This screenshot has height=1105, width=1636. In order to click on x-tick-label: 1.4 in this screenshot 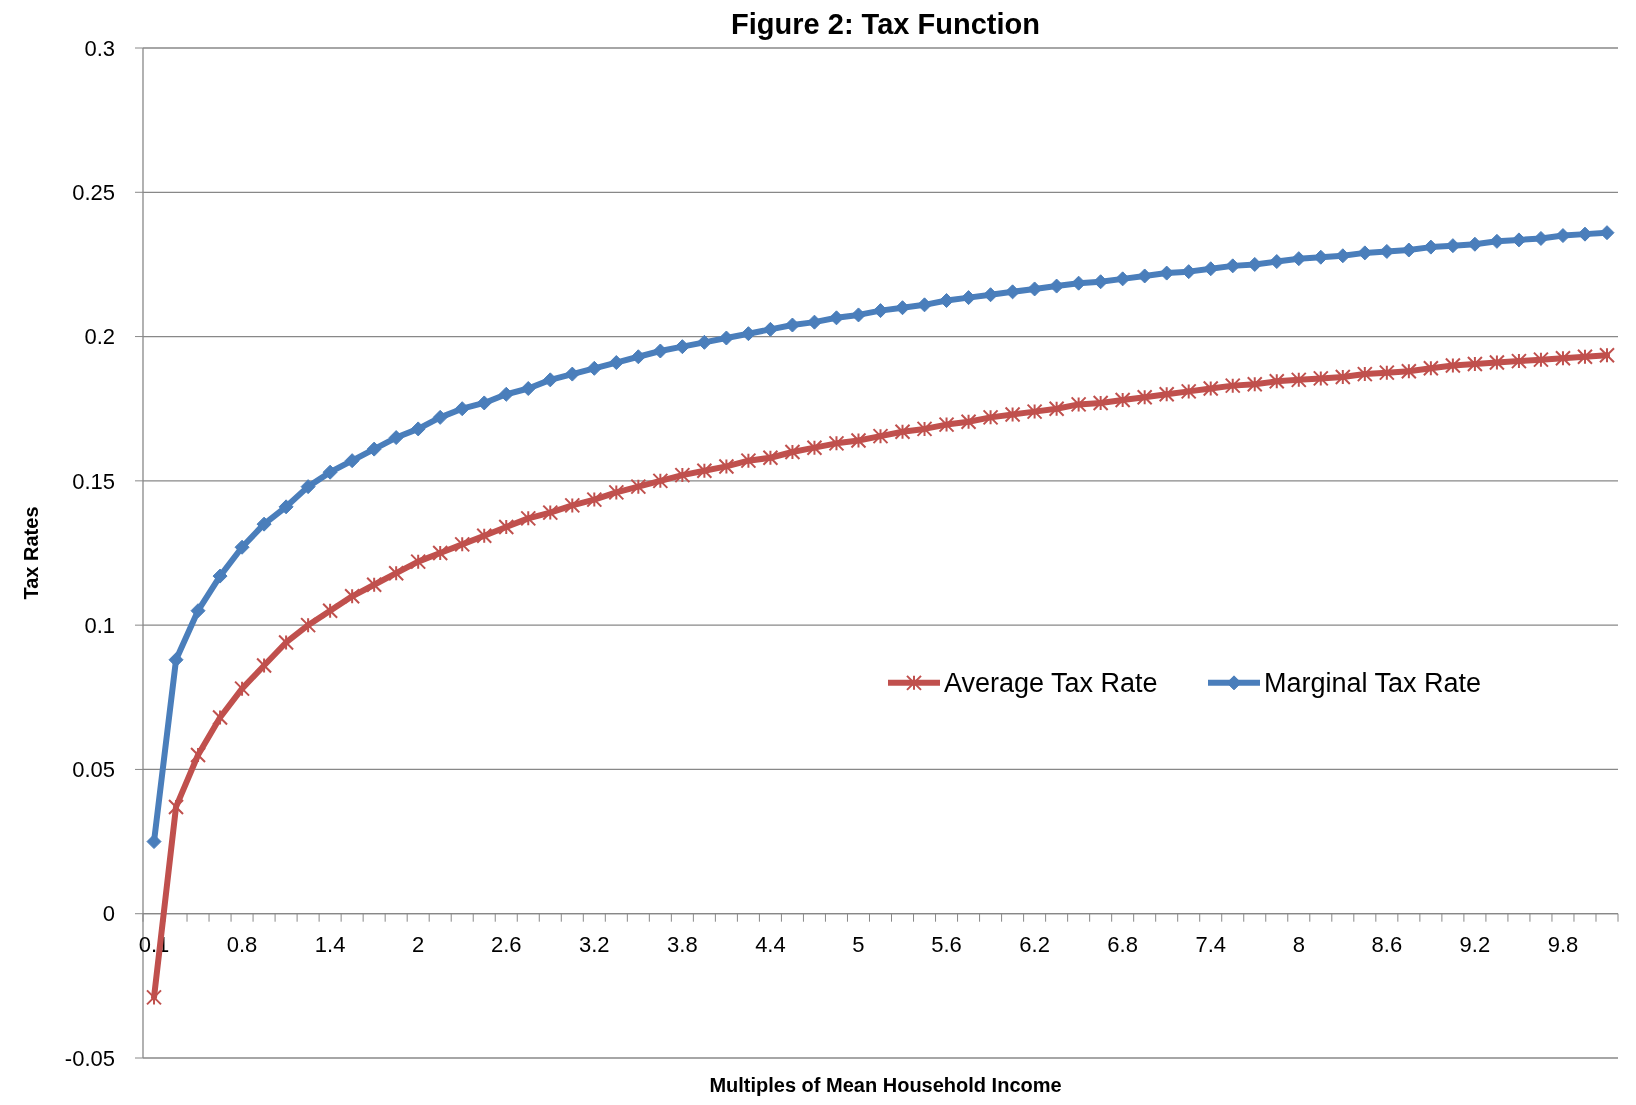, I will do `click(330, 944)`.